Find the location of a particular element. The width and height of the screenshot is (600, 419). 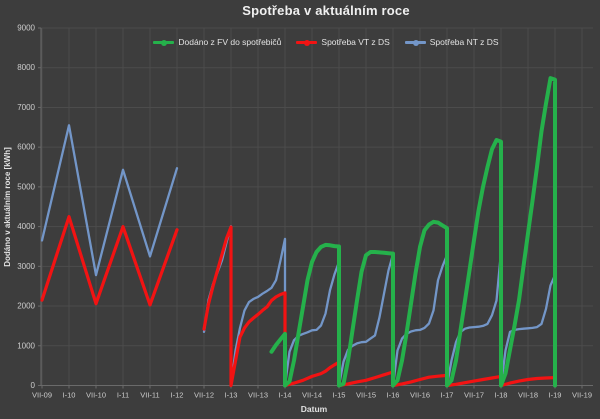

series-line-nt-from-grid is located at coordinates (109, 200).